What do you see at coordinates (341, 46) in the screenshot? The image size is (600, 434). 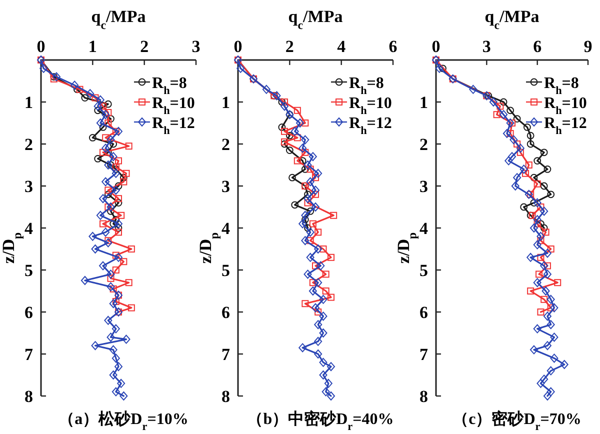 I see `x-tick-label: 4` at bounding box center [341, 46].